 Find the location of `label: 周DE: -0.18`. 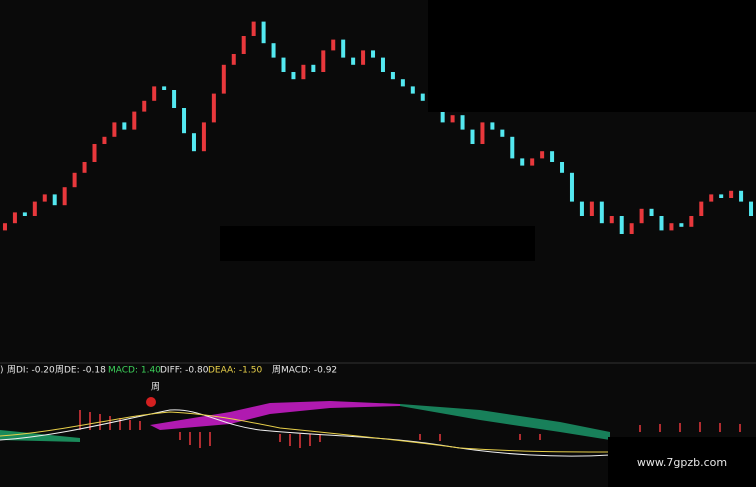

label: 周DE: -0.18 is located at coordinates (80, 370).